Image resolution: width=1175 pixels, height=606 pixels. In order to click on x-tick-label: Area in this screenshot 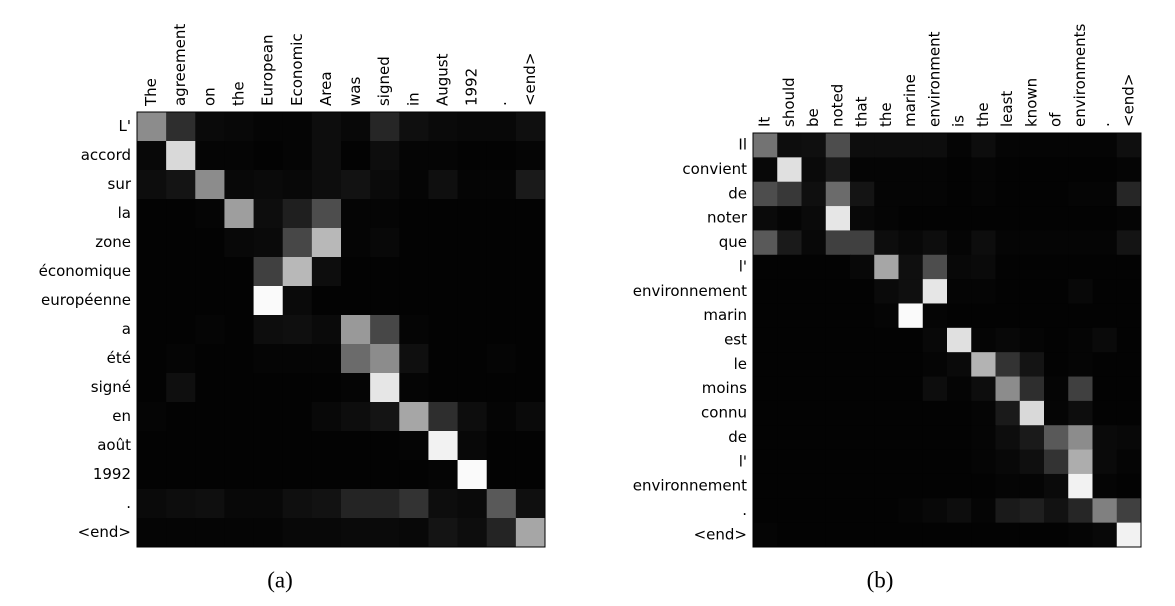, I will do `click(326, 88)`.